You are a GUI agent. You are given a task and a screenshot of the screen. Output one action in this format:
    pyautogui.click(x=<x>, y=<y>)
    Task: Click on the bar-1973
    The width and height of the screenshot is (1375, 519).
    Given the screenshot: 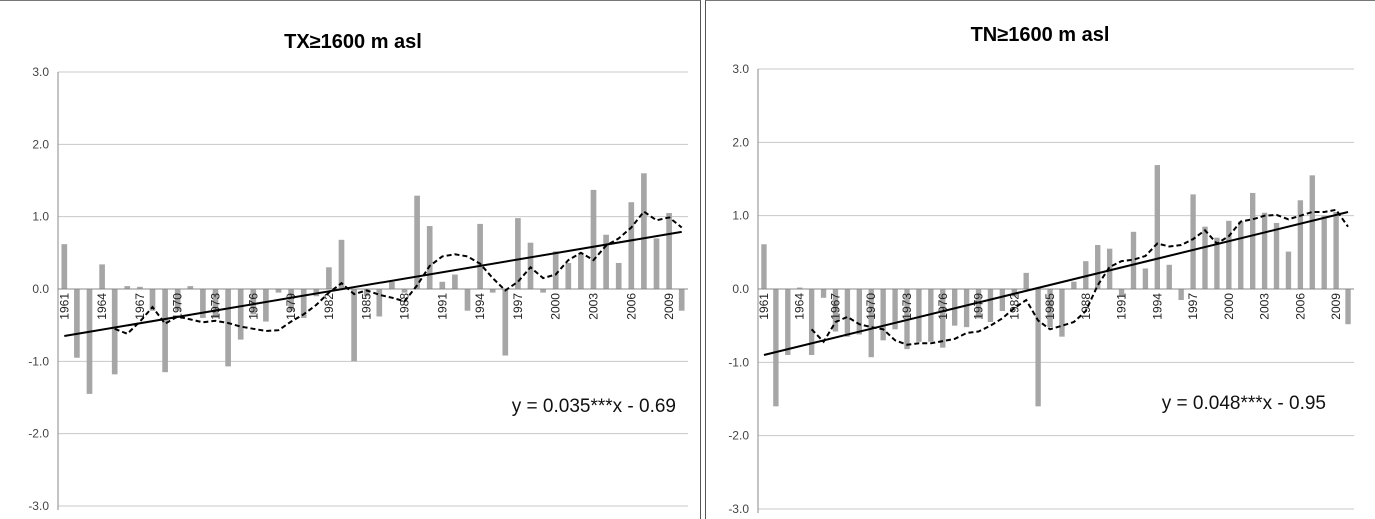 What is the action you would take?
    pyautogui.click(x=215, y=303)
    